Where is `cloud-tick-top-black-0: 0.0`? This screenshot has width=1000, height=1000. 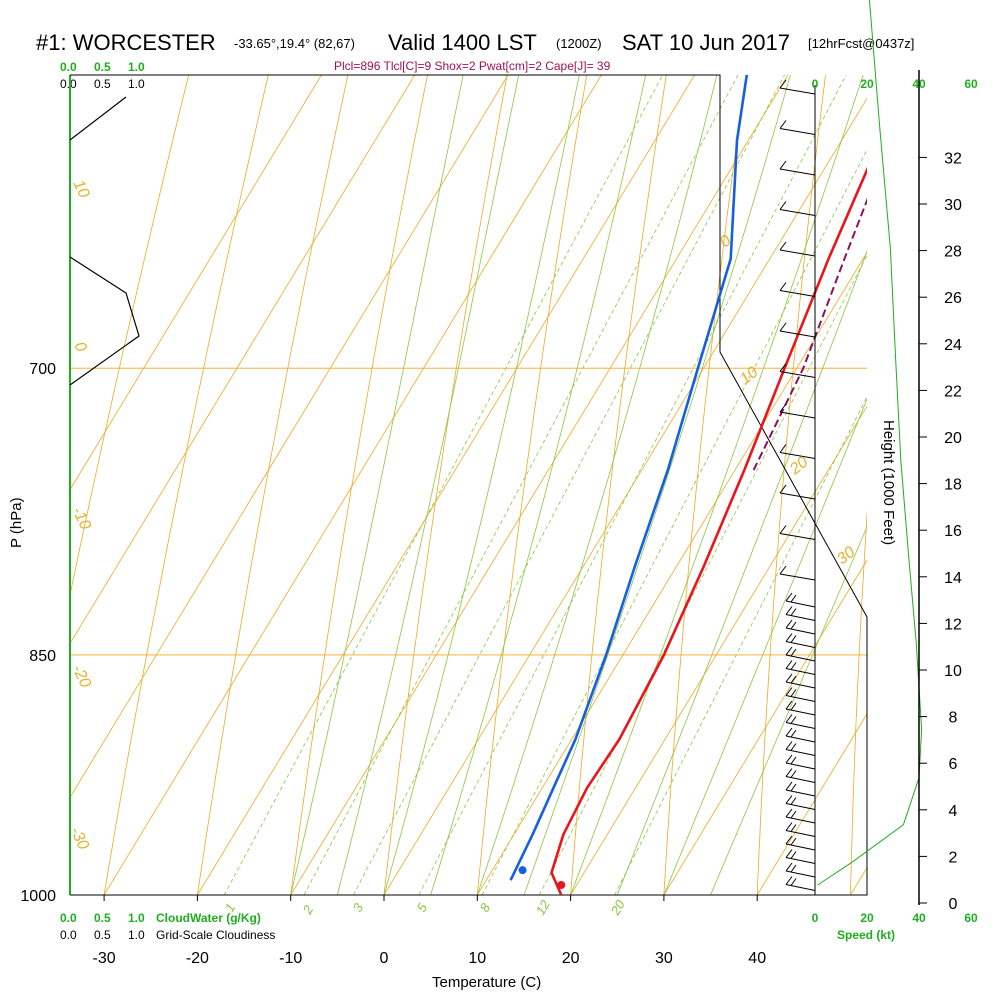
cloud-tick-top-black-0: 0.0 is located at coordinates (68, 84).